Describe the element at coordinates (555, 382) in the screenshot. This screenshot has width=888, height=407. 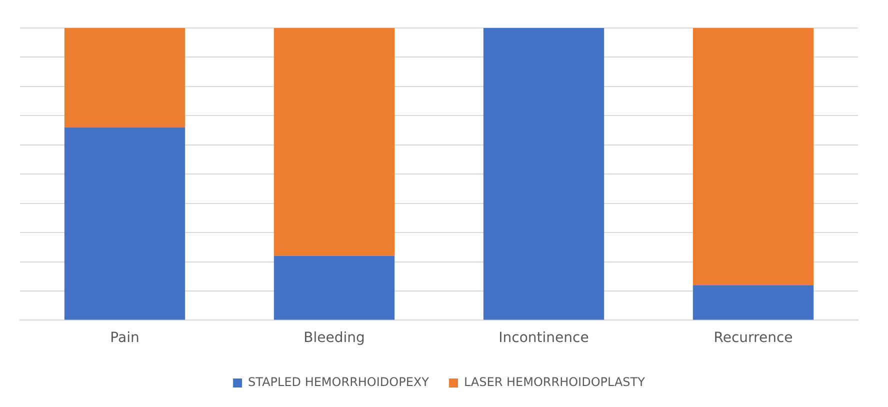
I see `legend-label: LASER HEMORRHOIDOPLASTY` at that location.